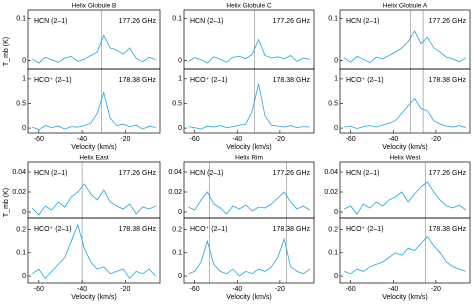 Image resolution: width=474 pixels, height=304 pixels. What do you see at coordinates (248, 6) in the screenshot?
I see `panel-title: Helix Globule C` at bounding box center [248, 6].